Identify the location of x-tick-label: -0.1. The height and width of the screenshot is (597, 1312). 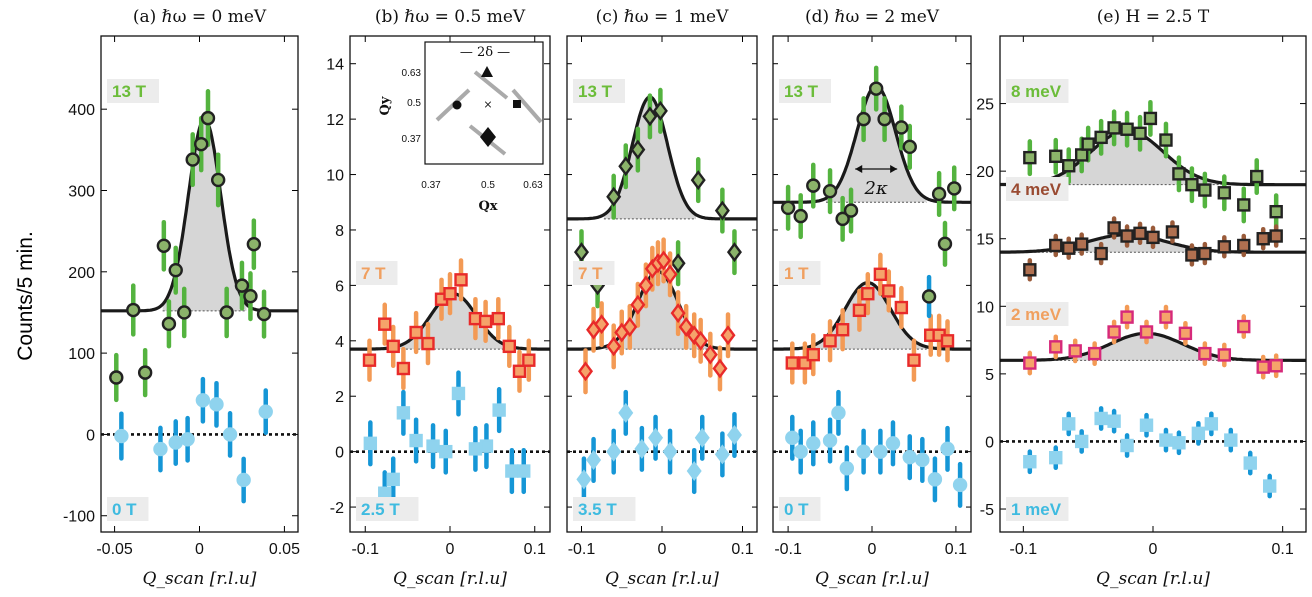
(788, 549).